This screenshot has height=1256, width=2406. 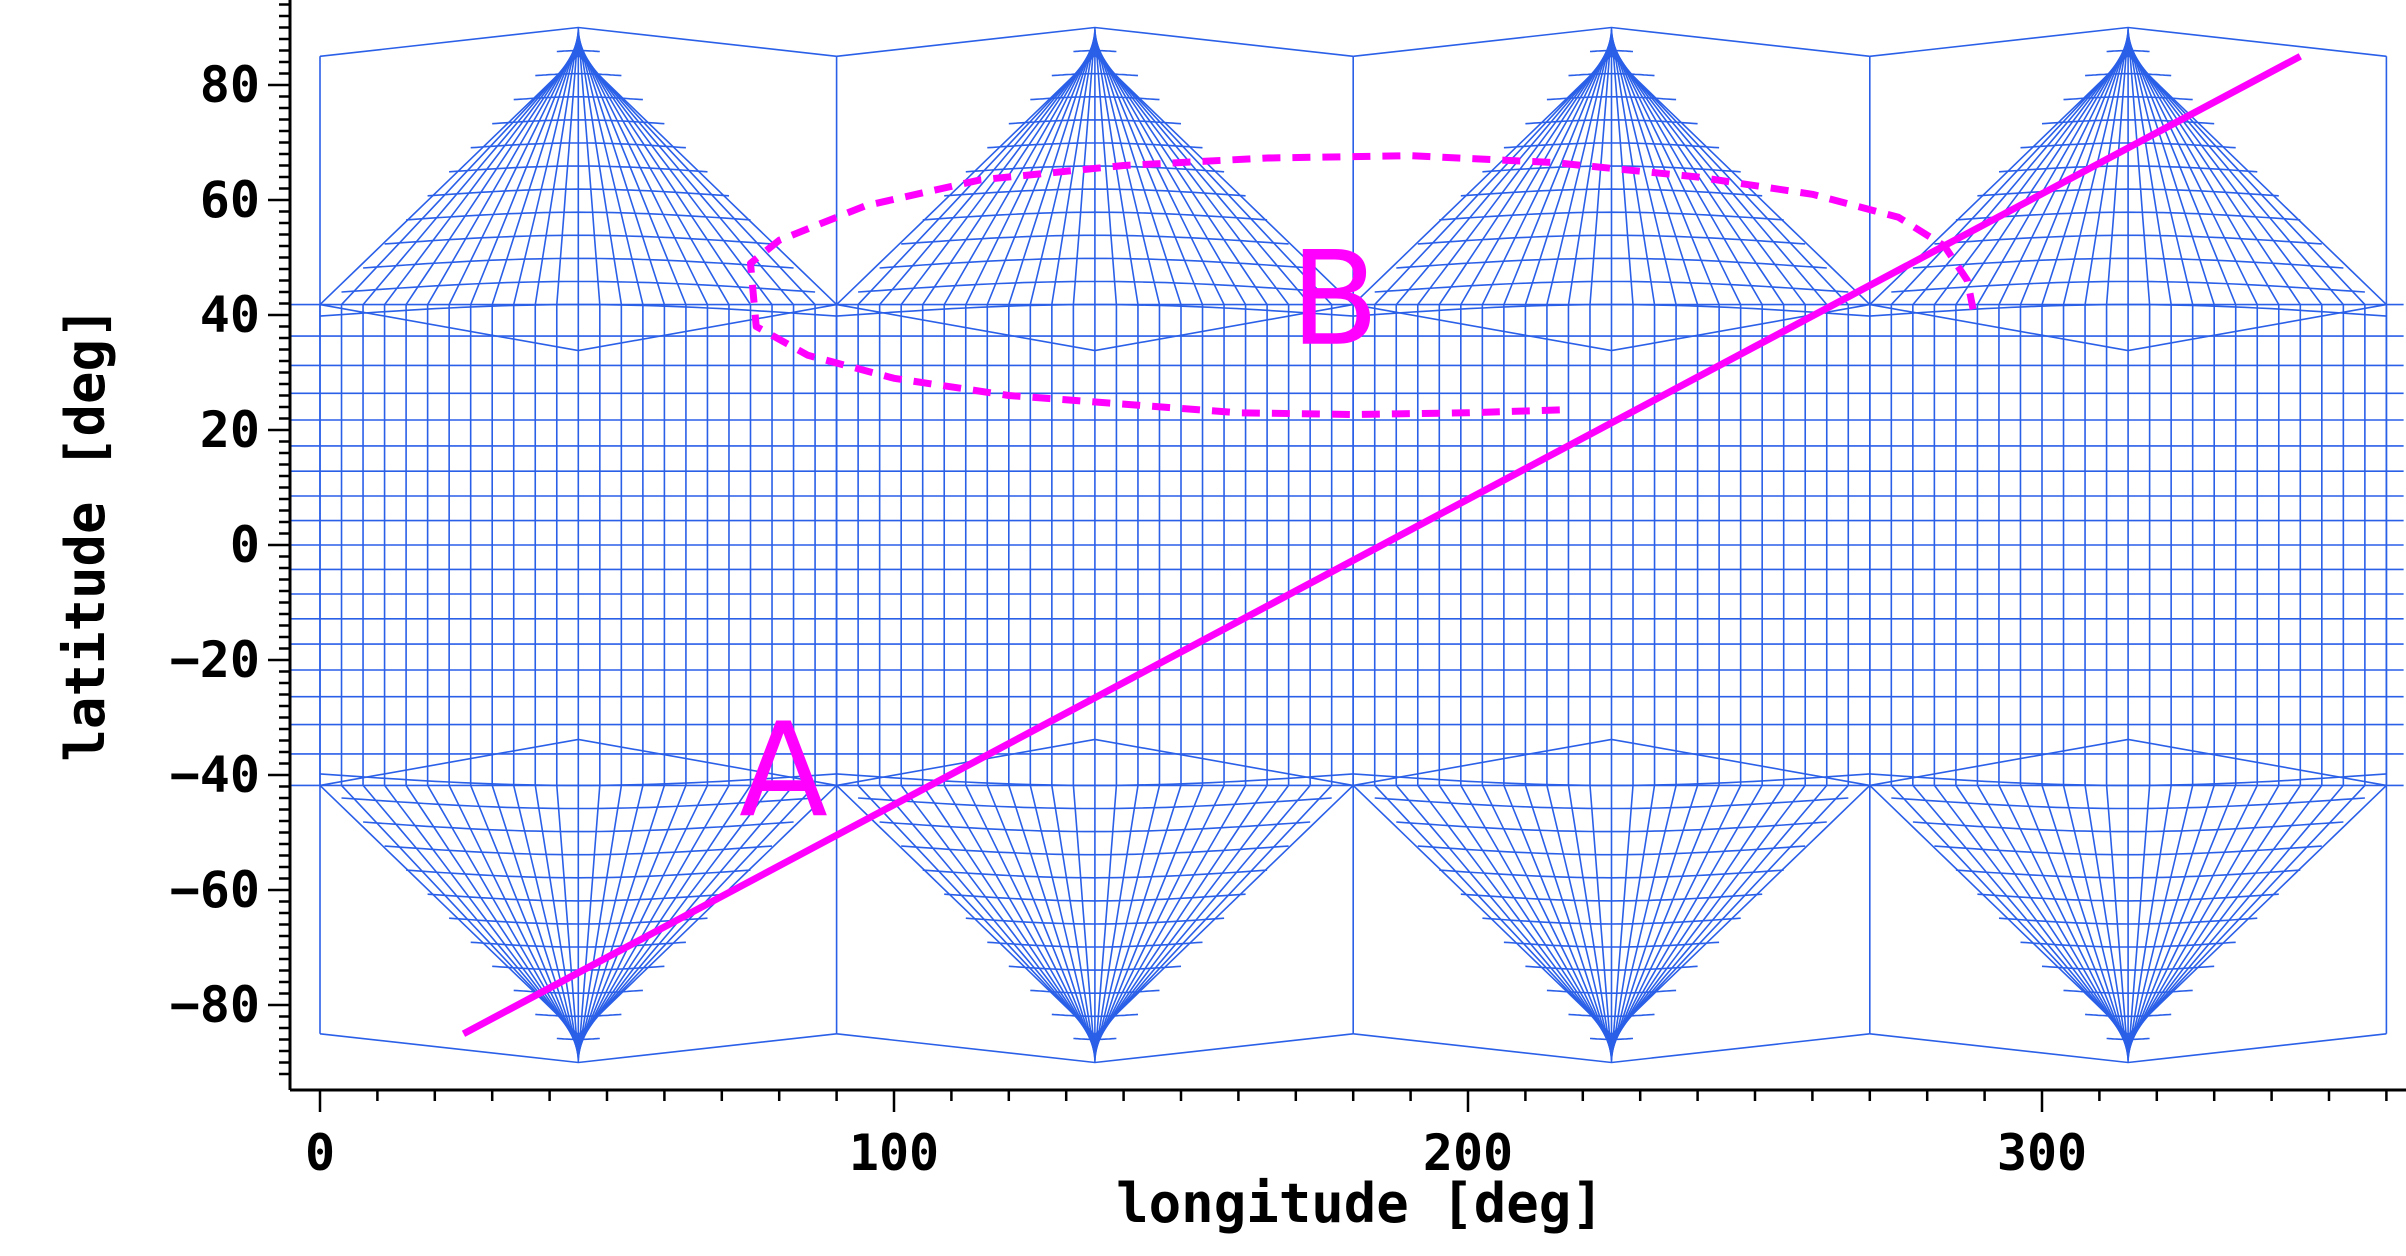 What do you see at coordinates (215, 890) in the screenshot?
I see `y-tick-label: −60` at bounding box center [215, 890].